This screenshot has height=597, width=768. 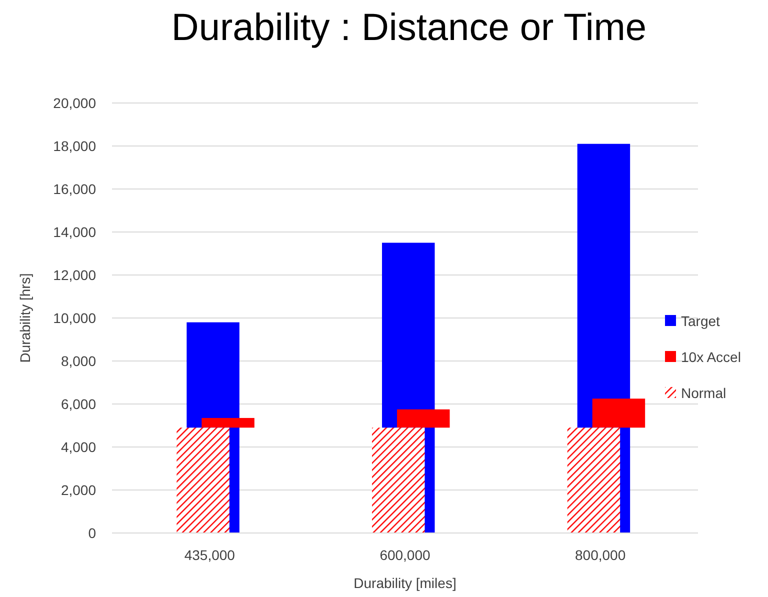 What do you see at coordinates (78, 490) in the screenshot?
I see `y-tick-label: 2,000` at bounding box center [78, 490].